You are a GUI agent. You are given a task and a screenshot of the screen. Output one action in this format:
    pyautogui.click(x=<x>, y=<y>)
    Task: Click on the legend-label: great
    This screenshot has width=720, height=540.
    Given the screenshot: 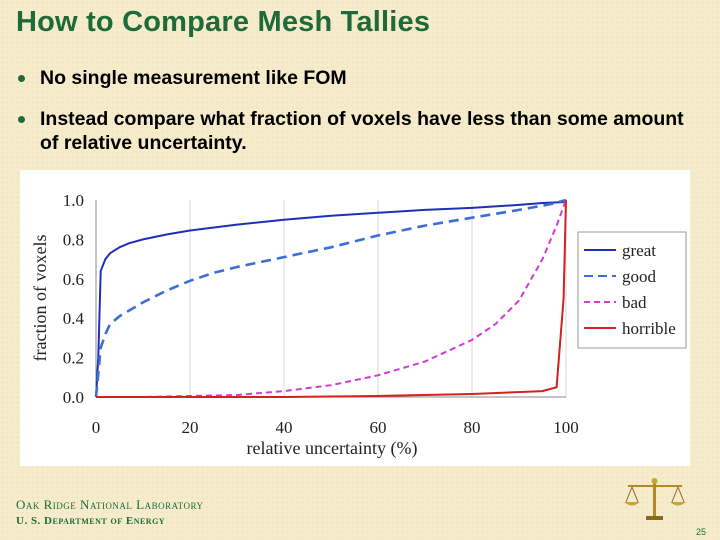 What is the action you would take?
    pyautogui.click(x=639, y=250)
    